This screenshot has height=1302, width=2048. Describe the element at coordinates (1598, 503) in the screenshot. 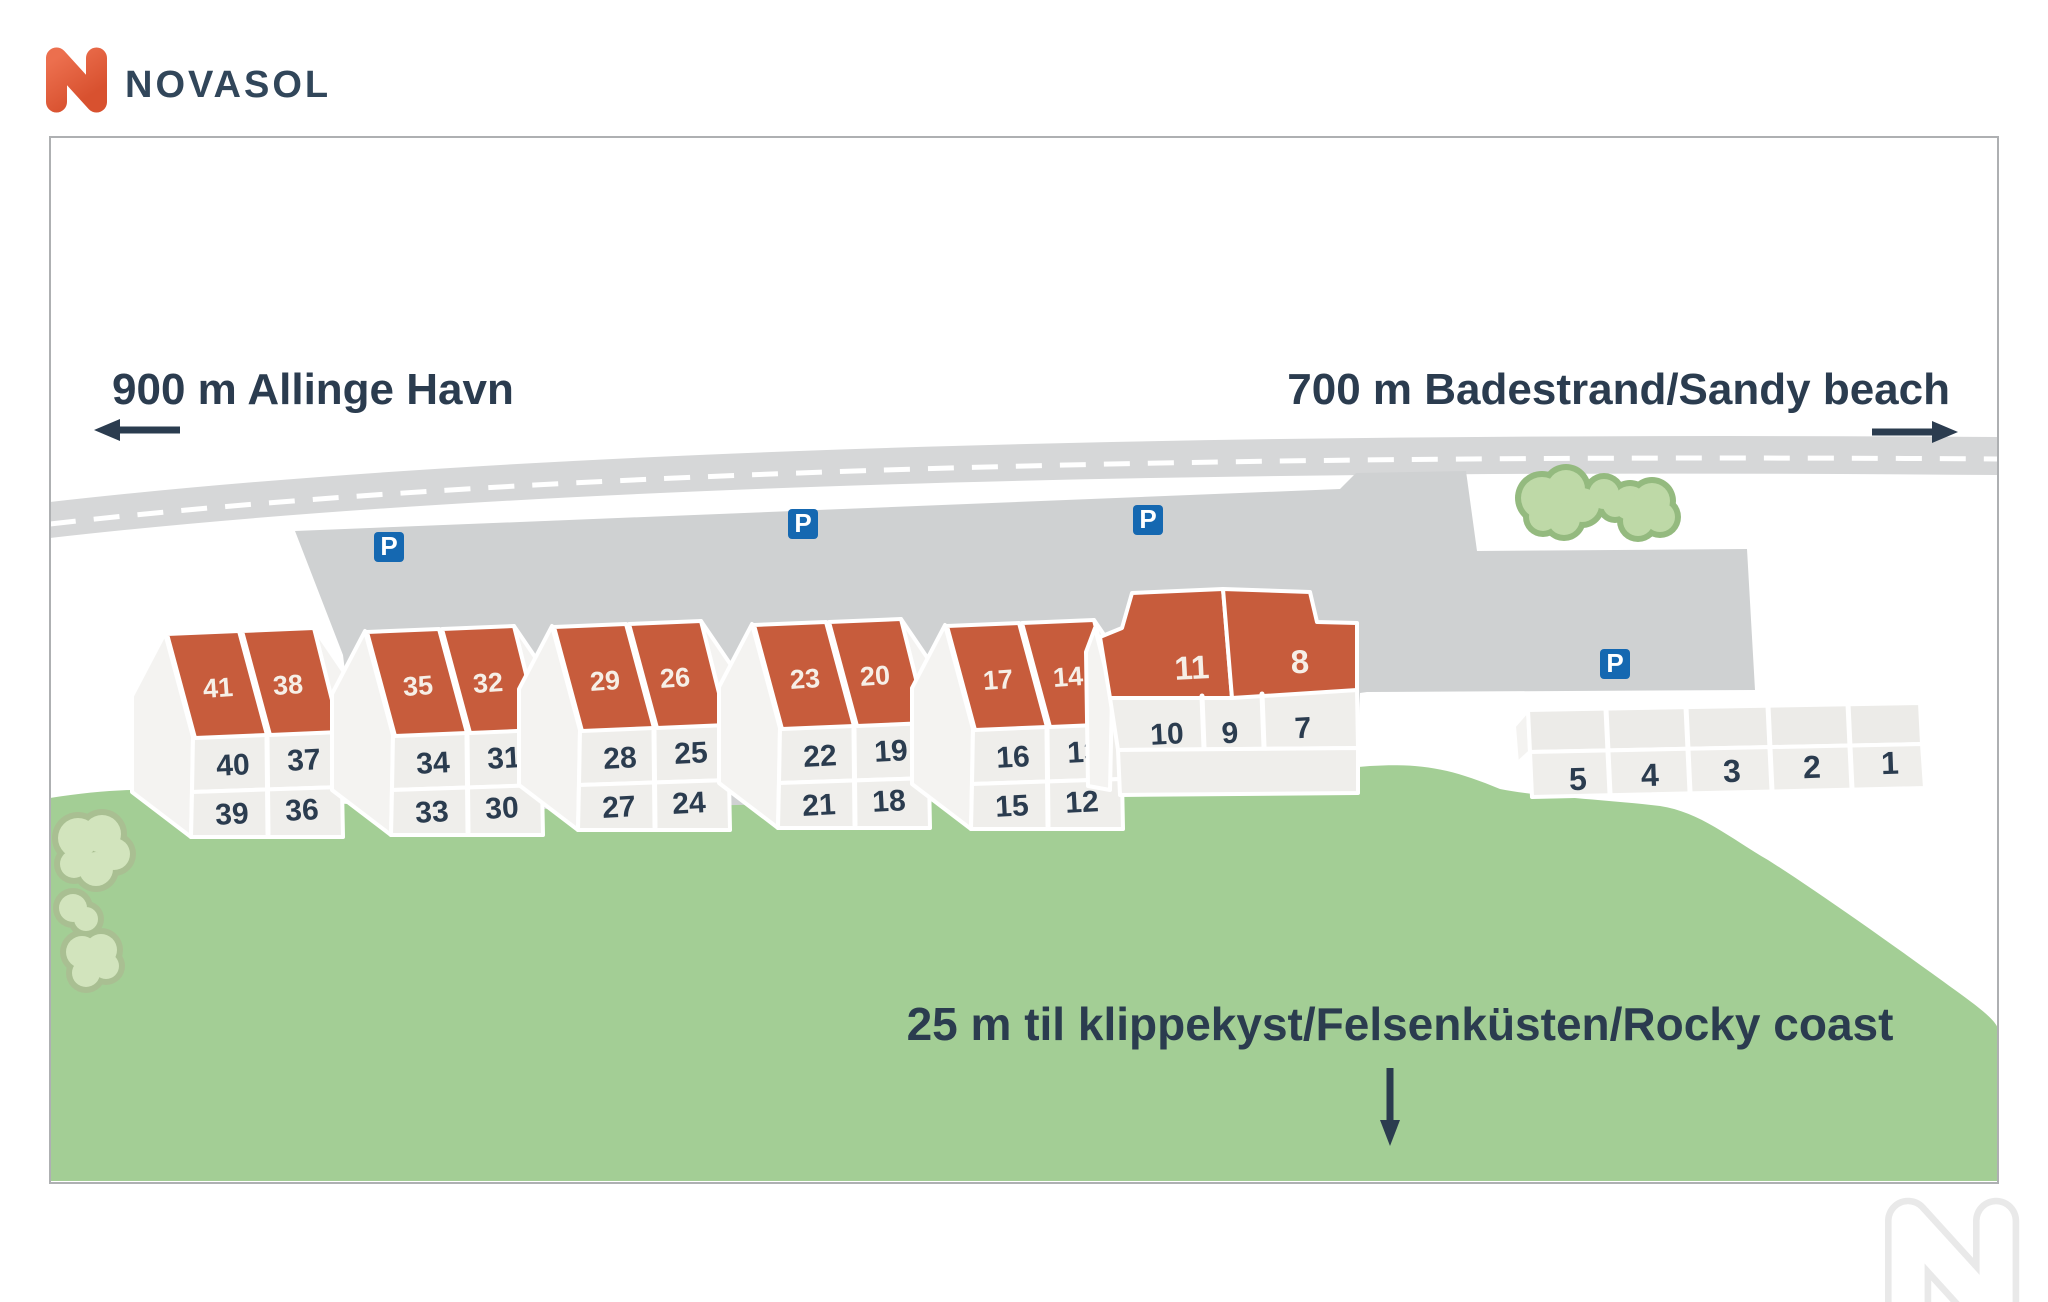

I see `trees-right-icon` at that location.